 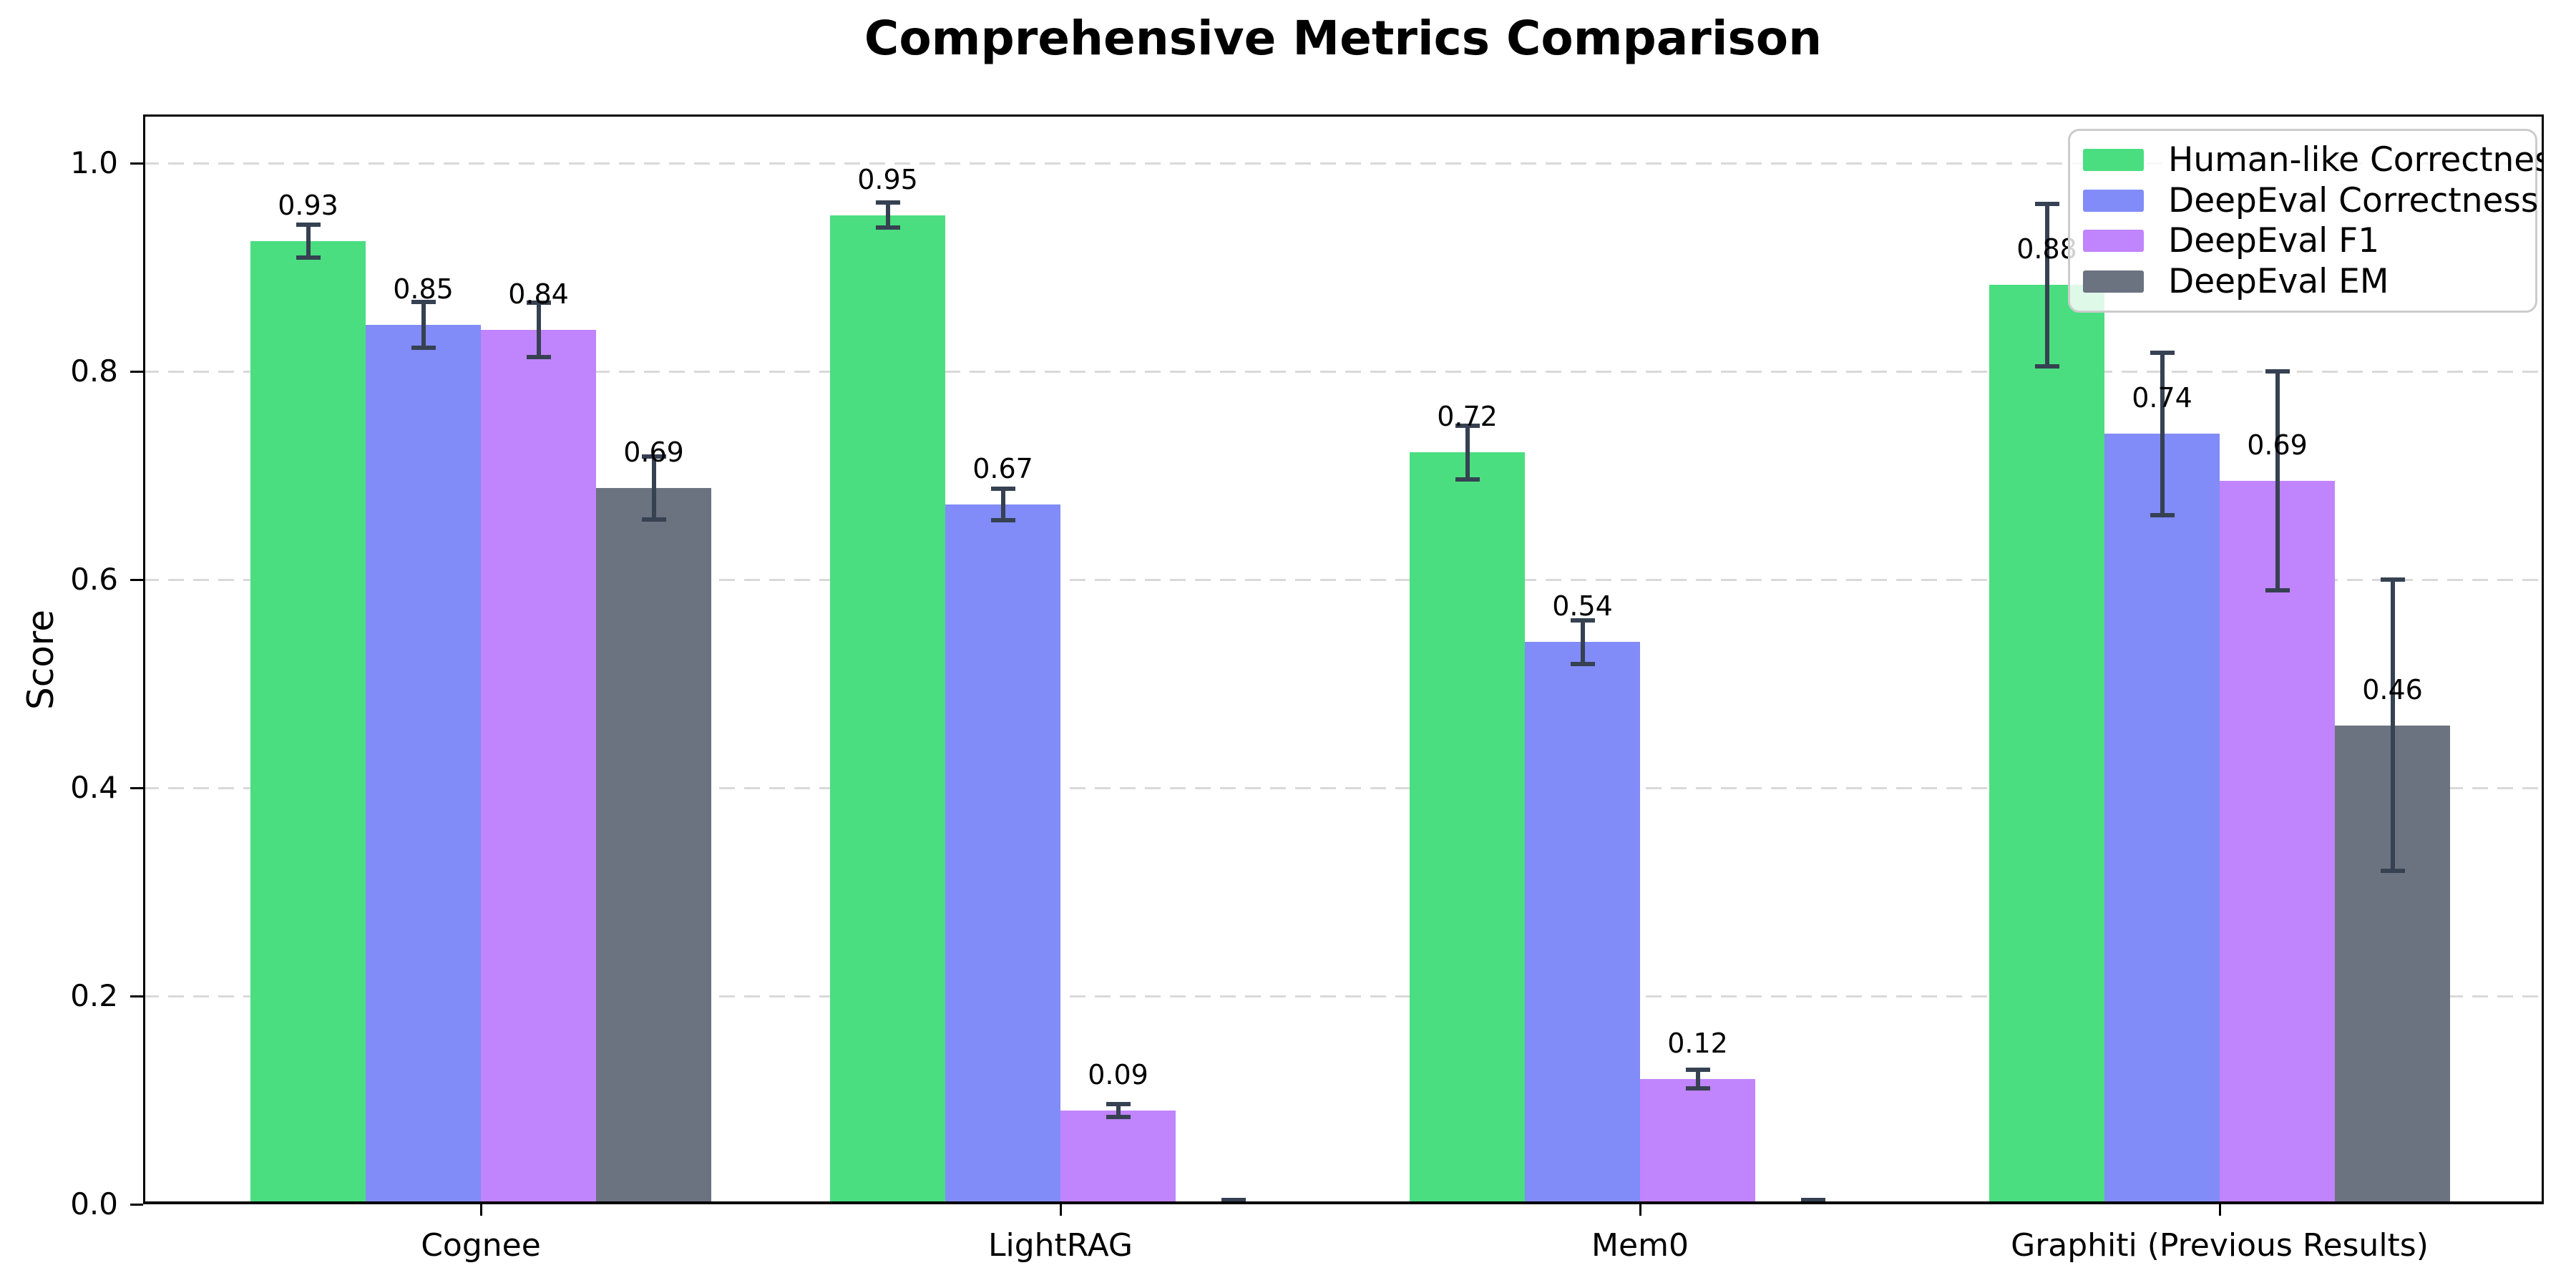 I want to click on x-tick-label: Mem0, so click(x=1640, y=1245).